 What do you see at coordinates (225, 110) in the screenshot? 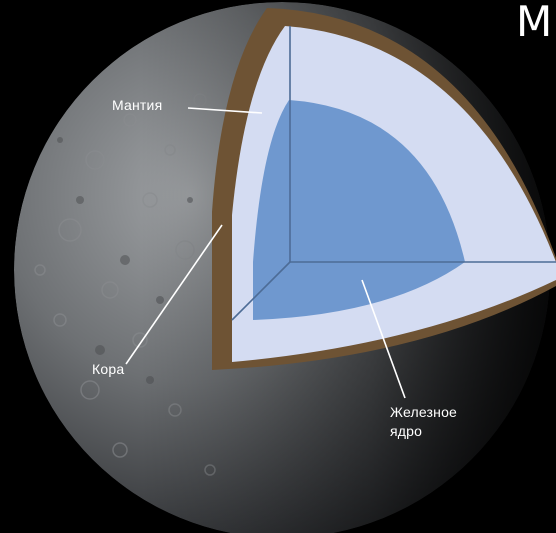
I see `mantle-leader-line` at bounding box center [225, 110].